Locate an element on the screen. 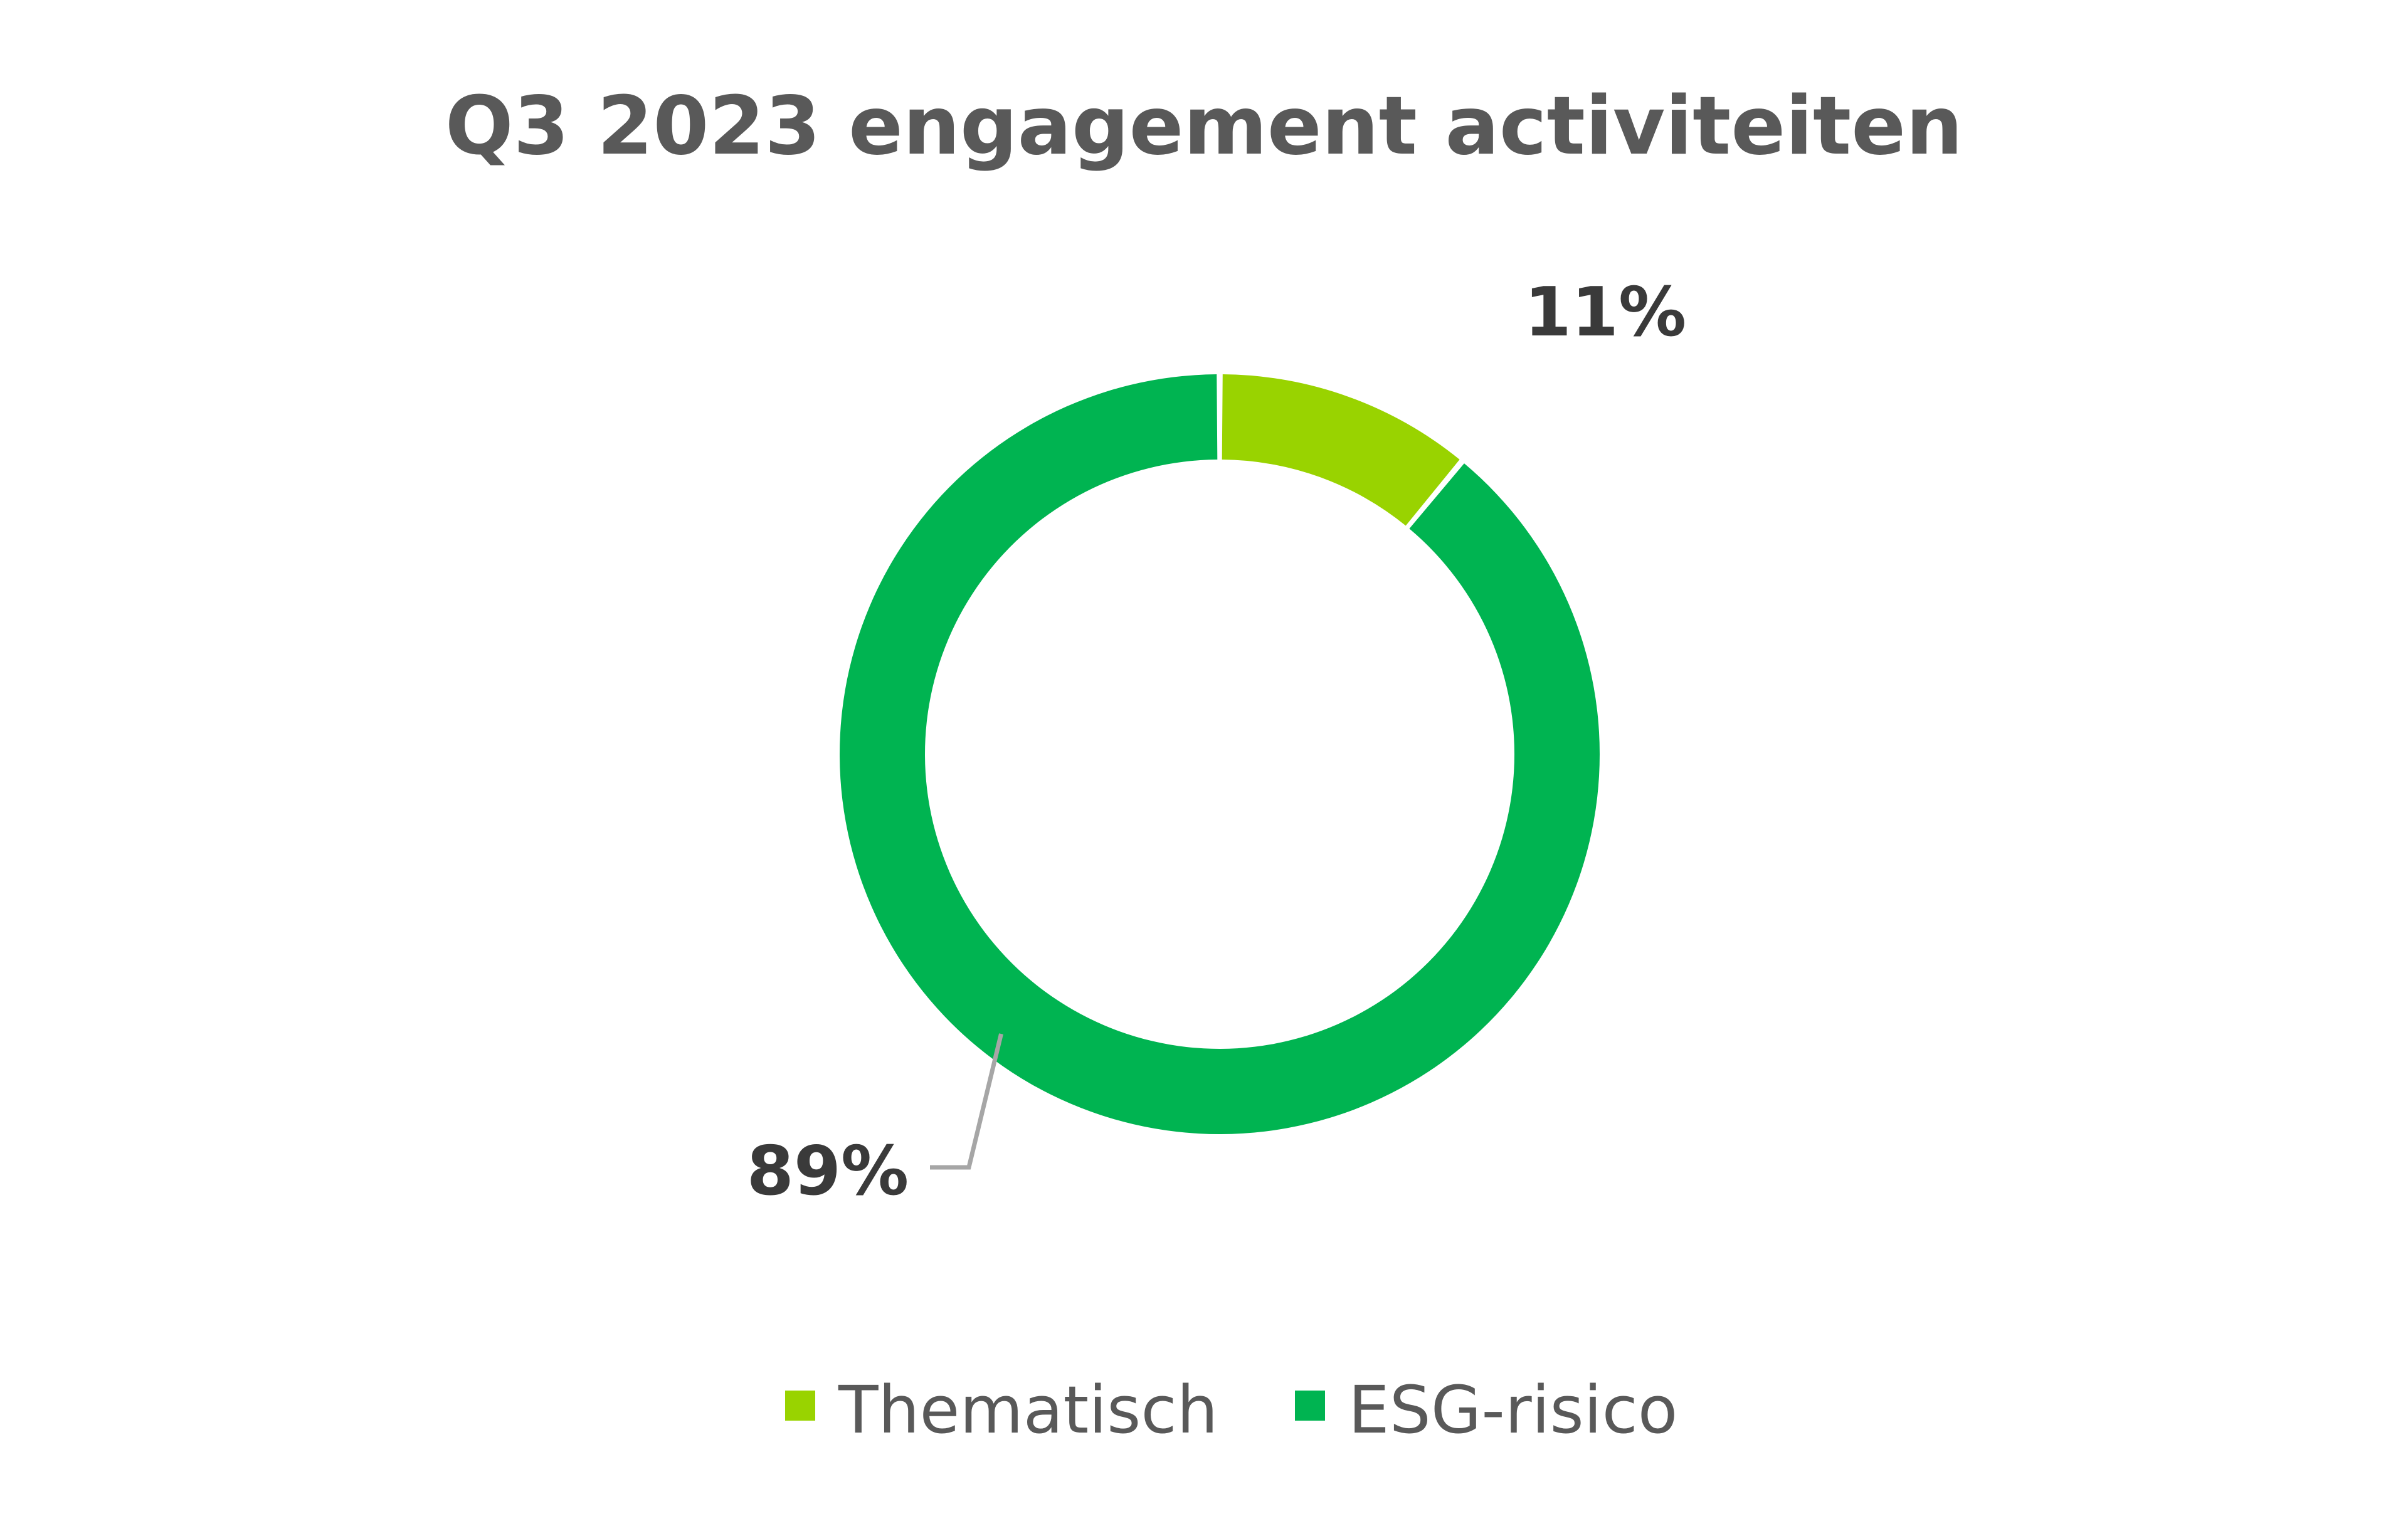  legend-label-thematisch: Thematisch is located at coordinates (1028, 1410).